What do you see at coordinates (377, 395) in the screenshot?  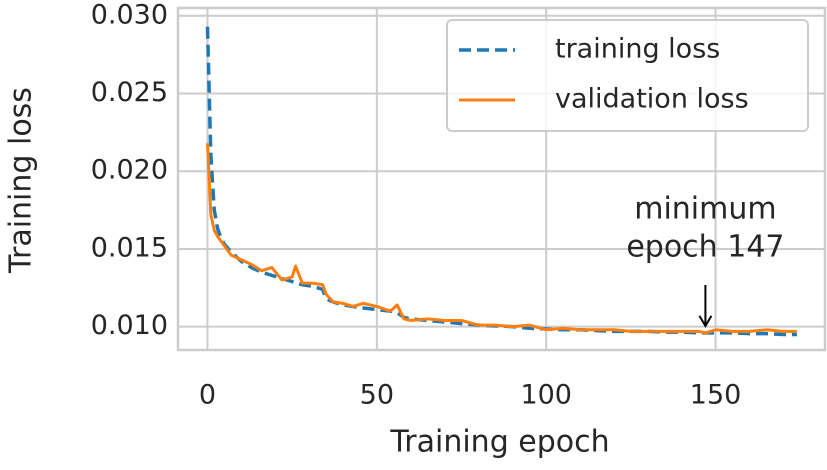 I see `x-tick-label: 50` at bounding box center [377, 395].